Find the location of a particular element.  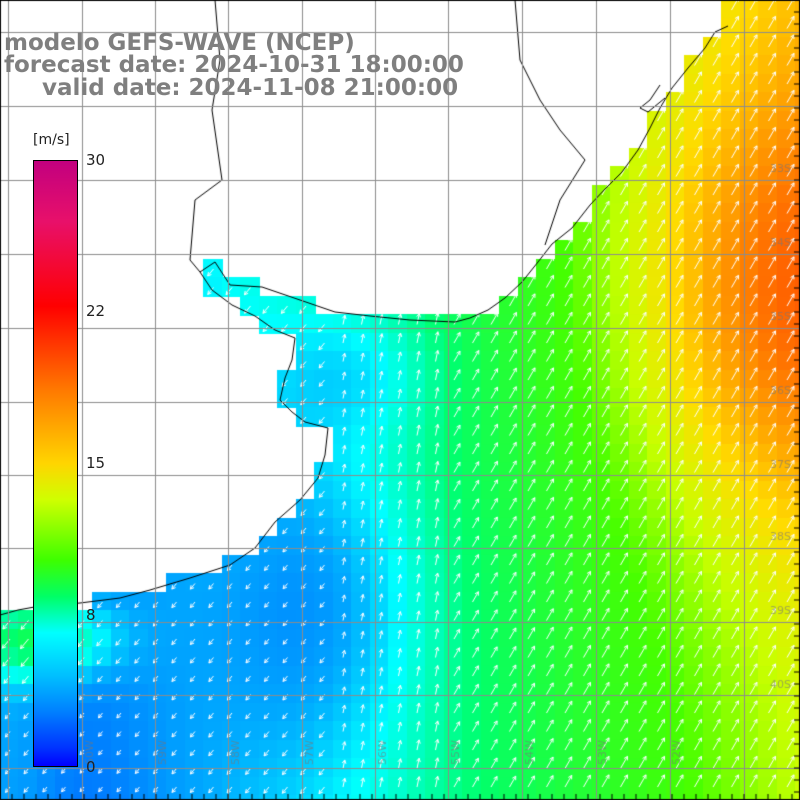

colorbar-tick-15: 15 is located at coordinates (96, 463).